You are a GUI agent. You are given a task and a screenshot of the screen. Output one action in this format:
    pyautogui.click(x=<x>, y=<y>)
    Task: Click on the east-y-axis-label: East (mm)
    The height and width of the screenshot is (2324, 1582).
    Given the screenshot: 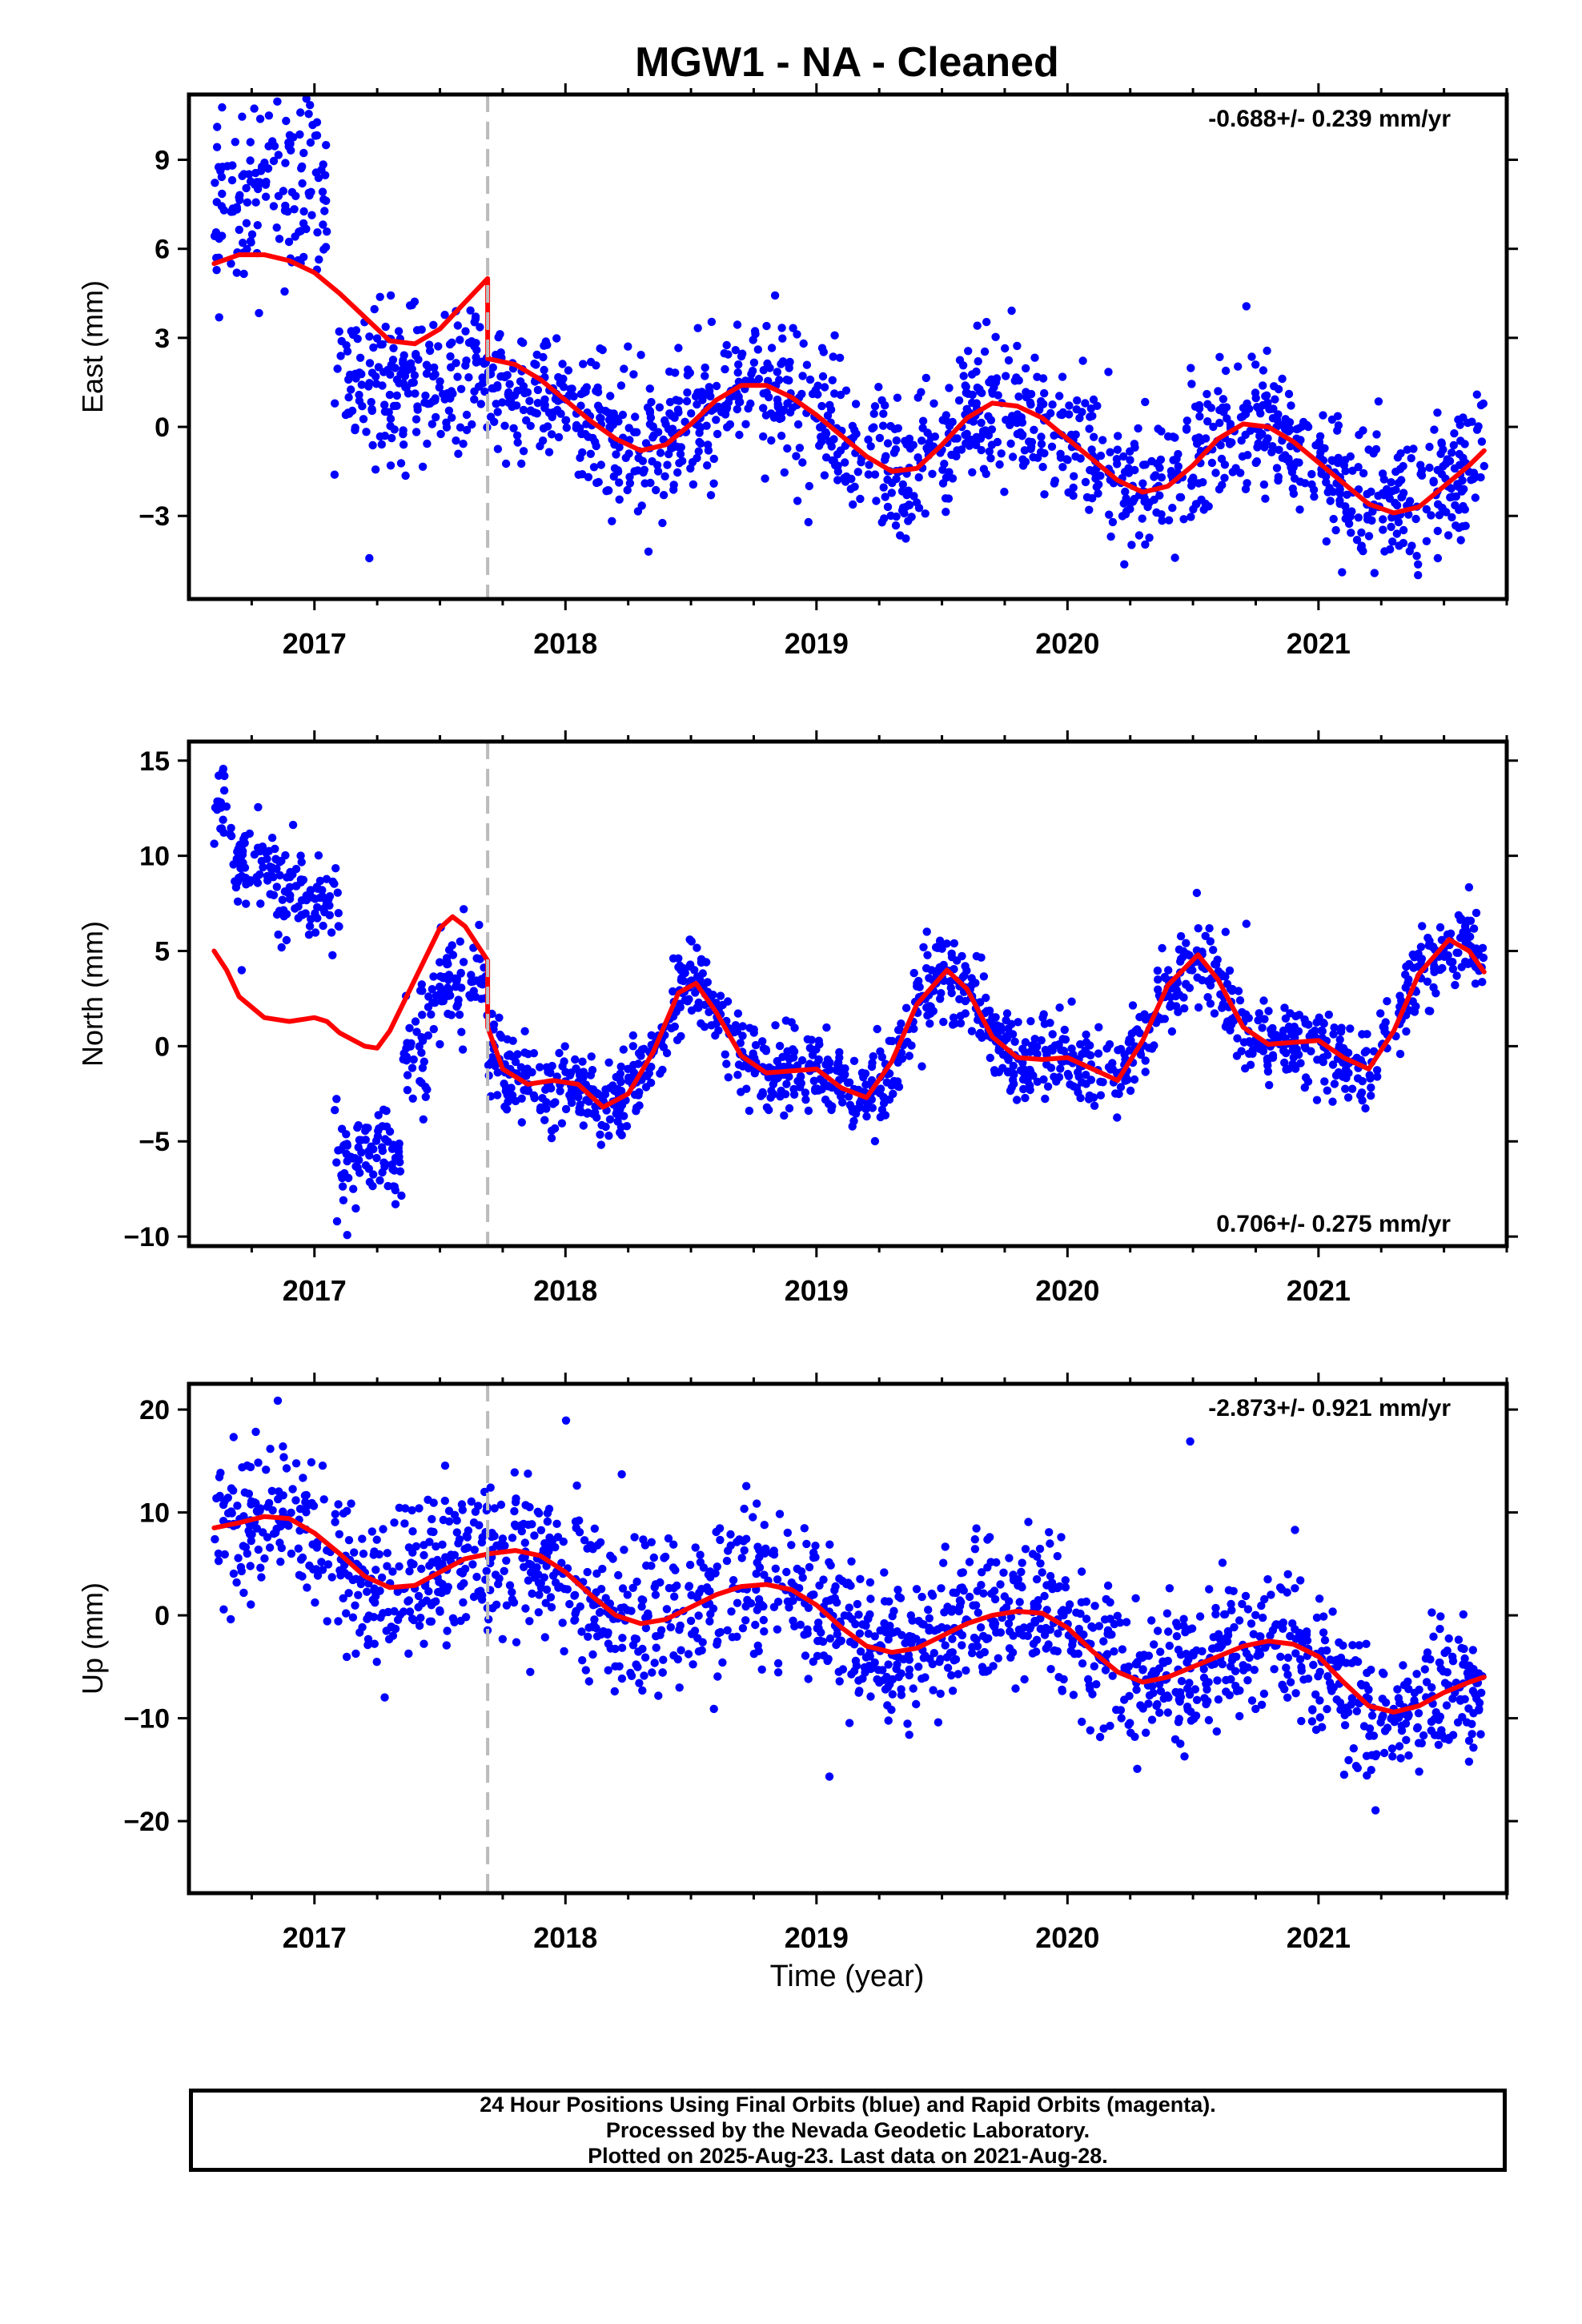 What is the action you would take?
    pyautogui.click(x=92, y=346)
    